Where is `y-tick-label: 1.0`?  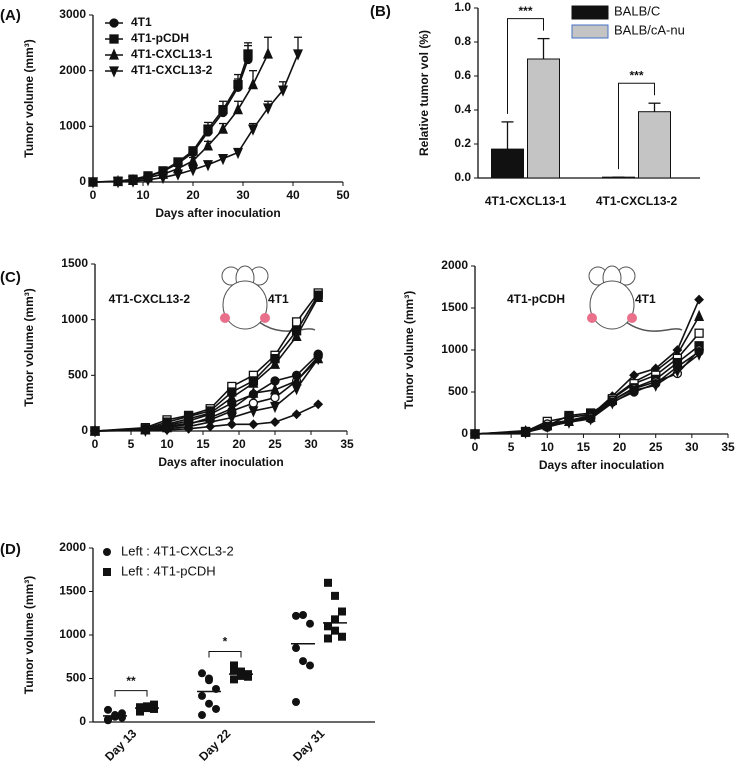
y-tick-label: 1.0 is located at coordinates (462, 7).